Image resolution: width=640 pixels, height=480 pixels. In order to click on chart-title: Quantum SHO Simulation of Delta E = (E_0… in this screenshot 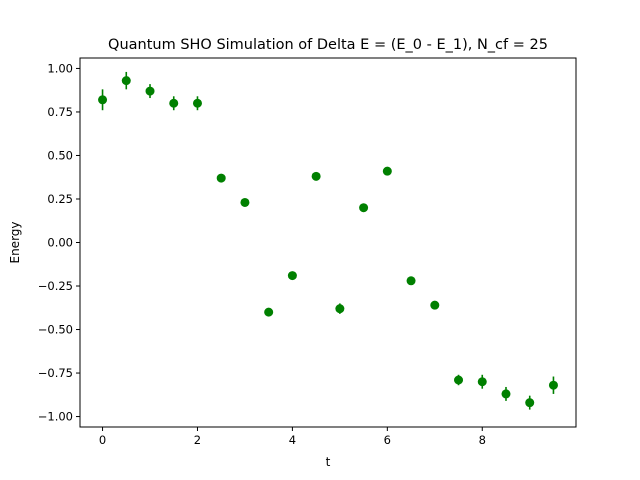, I will do `click(328, 45)`.